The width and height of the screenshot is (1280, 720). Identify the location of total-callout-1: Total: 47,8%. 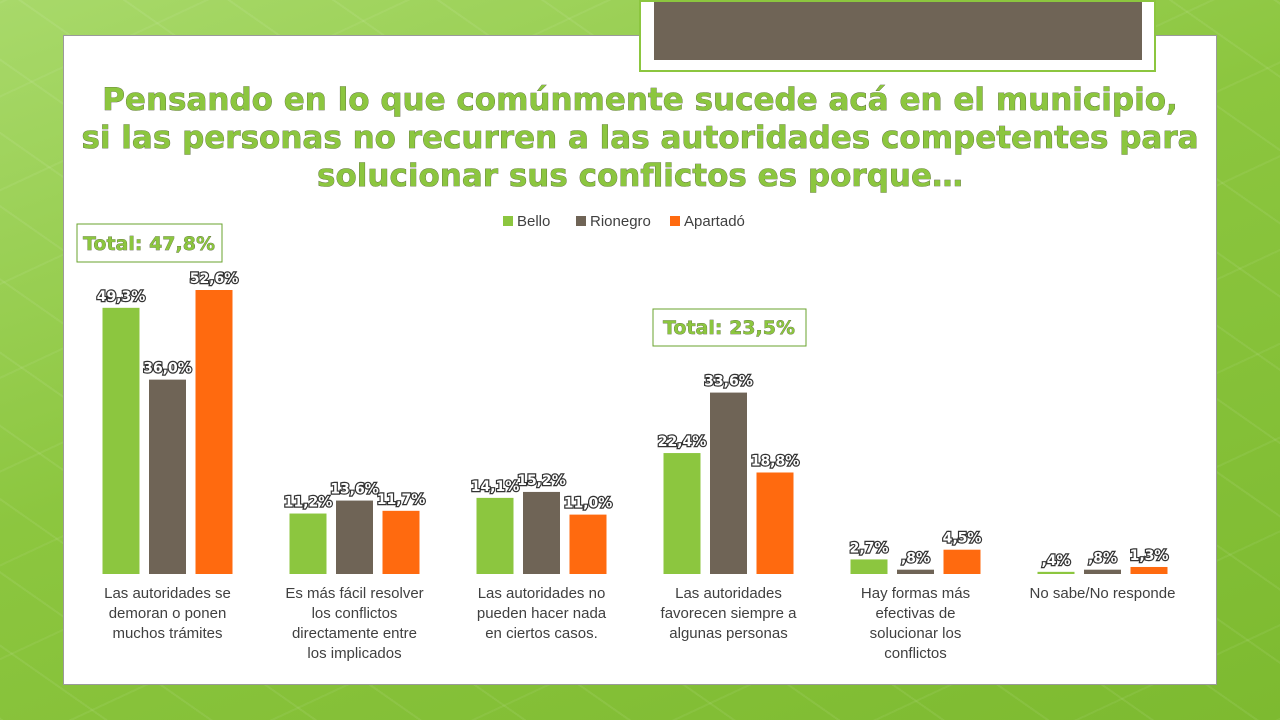
(149, 243).